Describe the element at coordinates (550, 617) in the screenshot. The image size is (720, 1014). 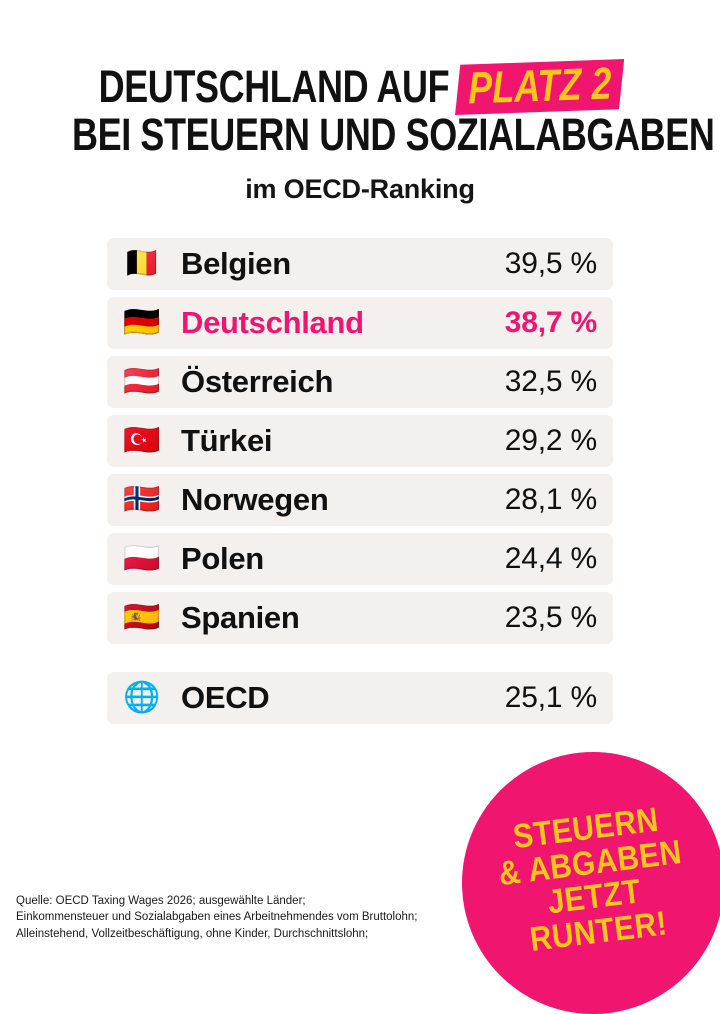
I see `value-label: 23,5 %` at that location.